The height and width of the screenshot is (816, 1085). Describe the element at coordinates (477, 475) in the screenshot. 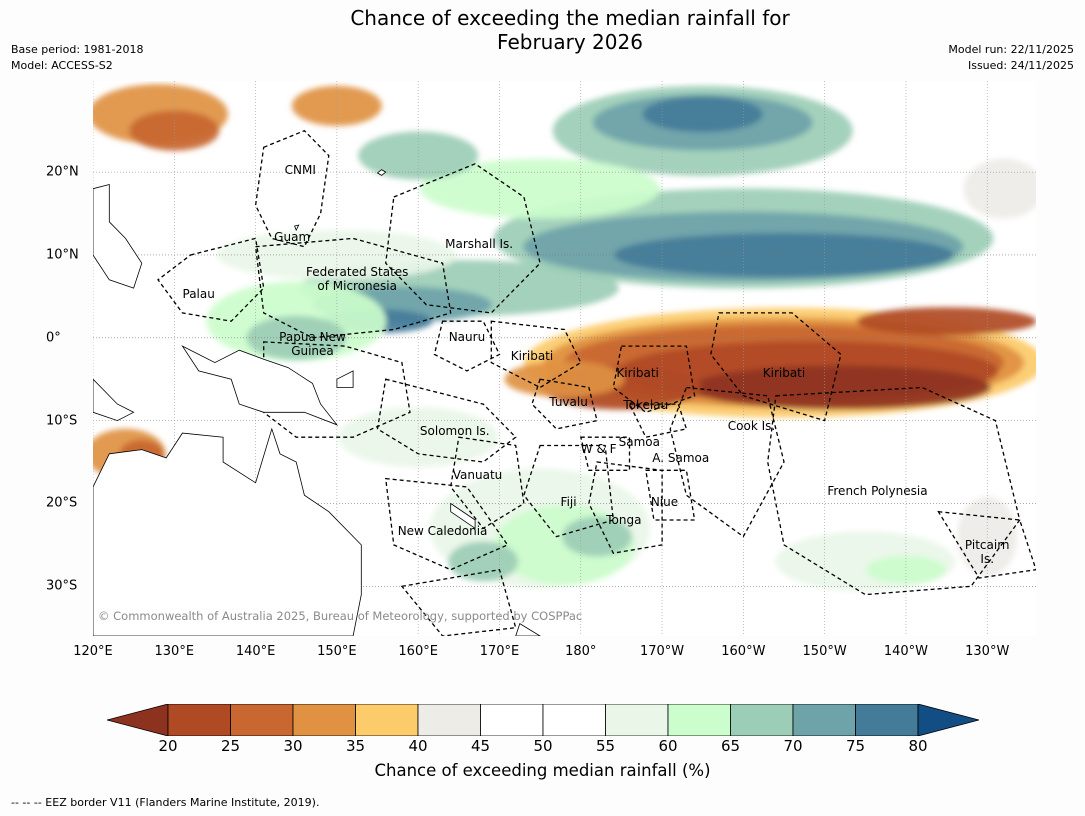

I see `region-label: Vanuatu` at that location.